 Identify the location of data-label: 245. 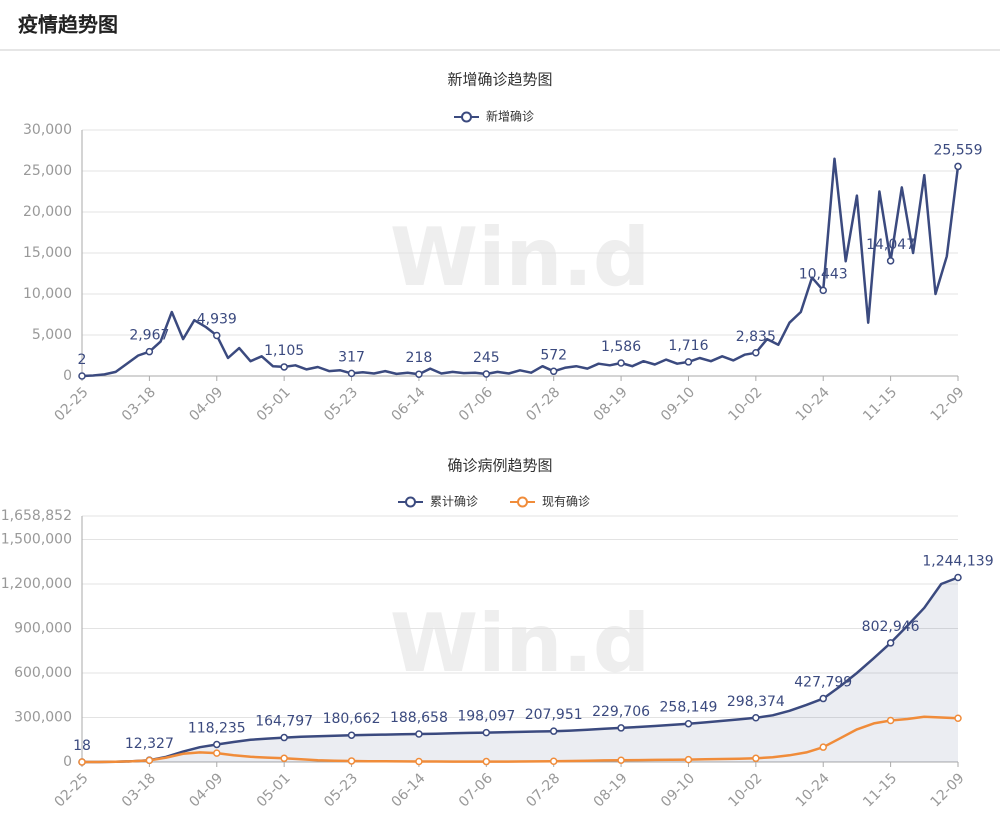
(486, 358).